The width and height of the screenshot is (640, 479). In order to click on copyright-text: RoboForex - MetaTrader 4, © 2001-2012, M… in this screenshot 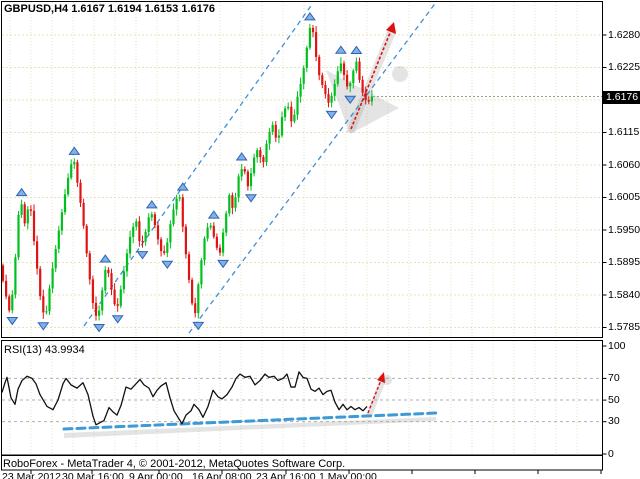, I will do `click(174, 464)`.